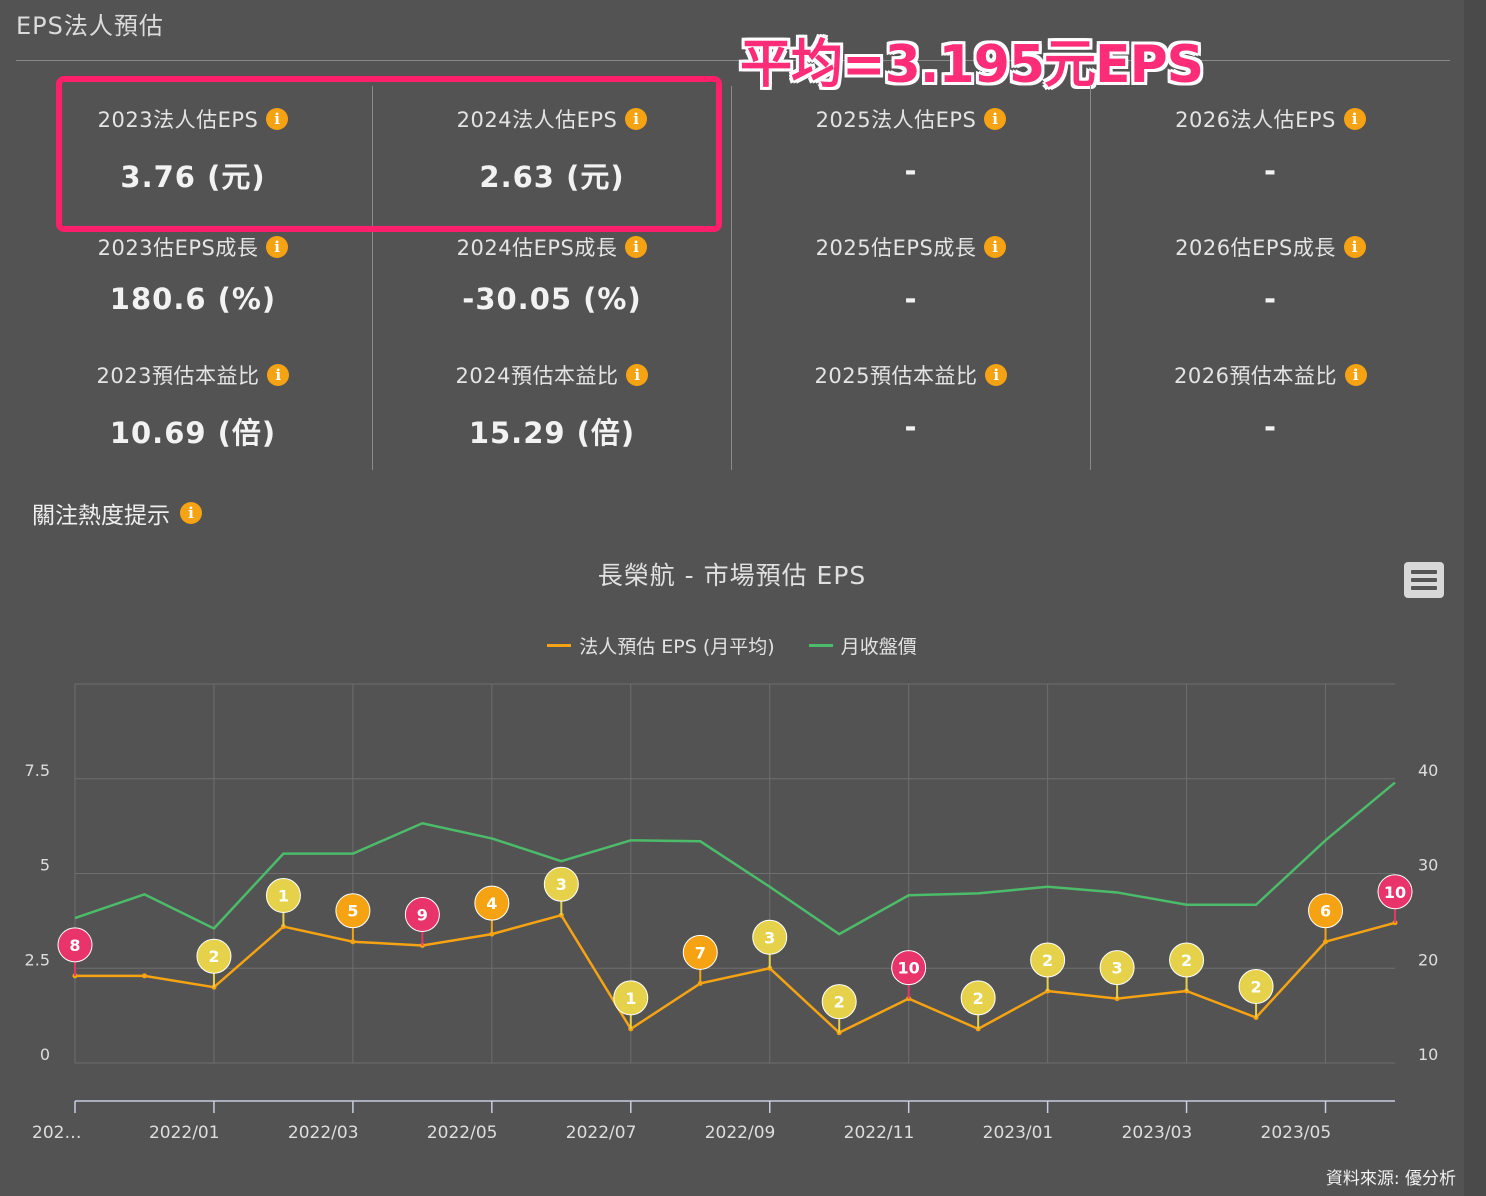 The image size is (1486, 1196). What do you see at coordinates (740, 1133) in the screenshot?
I see `x-tick-label: 2022/09` at bounding box center [740, 1133].